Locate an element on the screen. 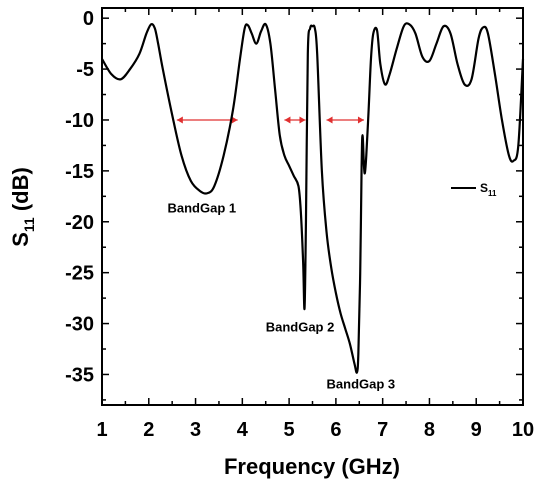 This screenshot has width=541, height=484. bandgap-arrows is located at coordinates (270, 120).